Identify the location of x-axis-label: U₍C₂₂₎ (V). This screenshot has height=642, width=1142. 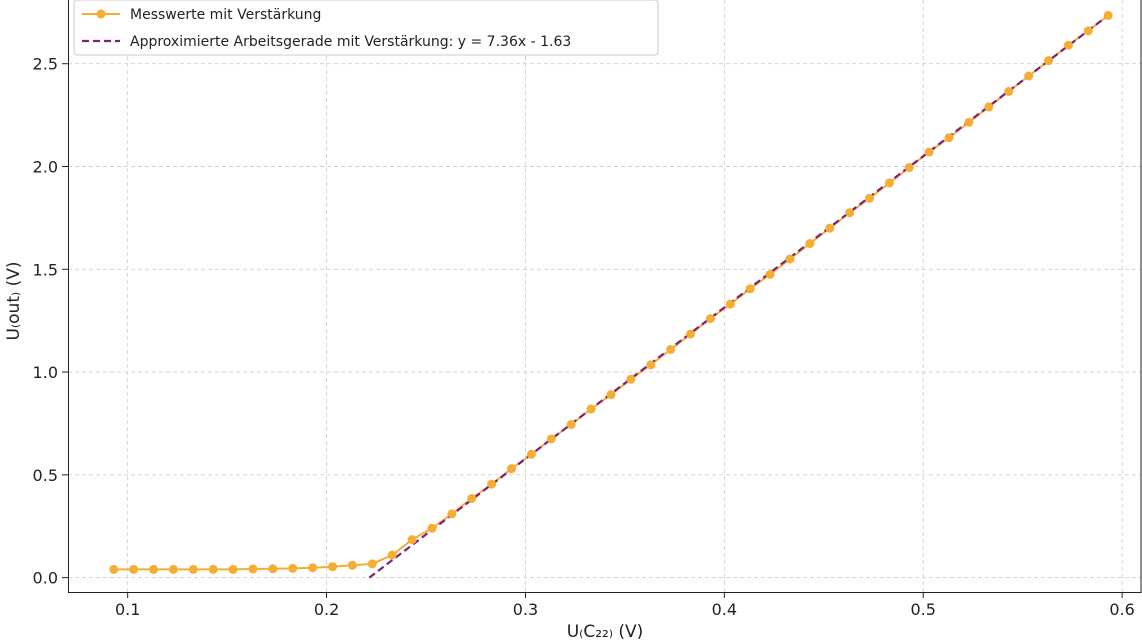
(605, 632).